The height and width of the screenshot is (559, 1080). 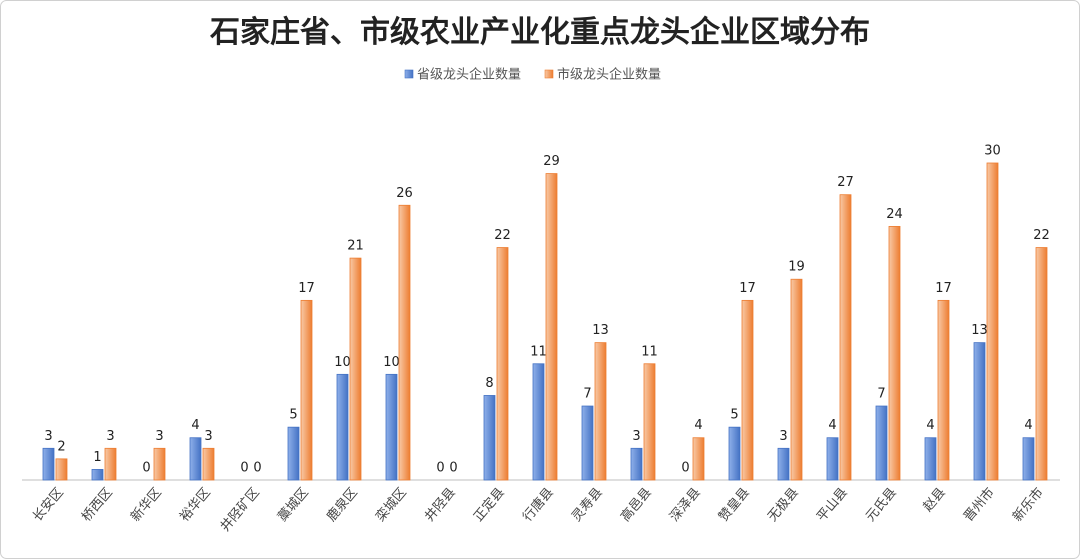 I want to click on chart-title: 石家庄省、市级农业产业化重点龙头企业区域分布, so click(x=539, y=32).